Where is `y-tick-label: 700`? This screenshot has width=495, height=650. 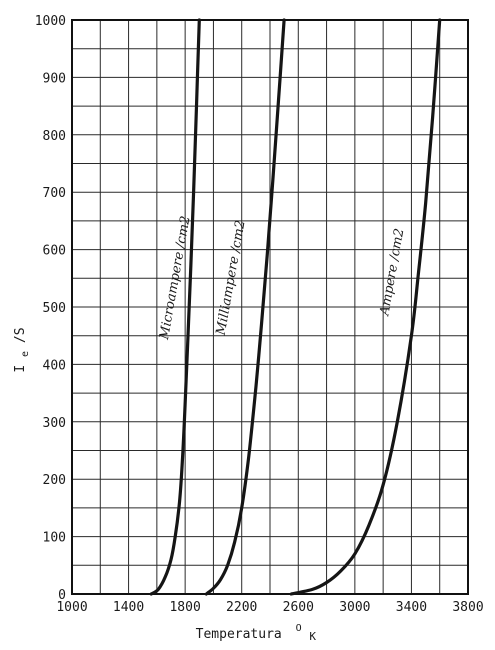
y-tick-label: 700 is located at coordinates (54, 193).